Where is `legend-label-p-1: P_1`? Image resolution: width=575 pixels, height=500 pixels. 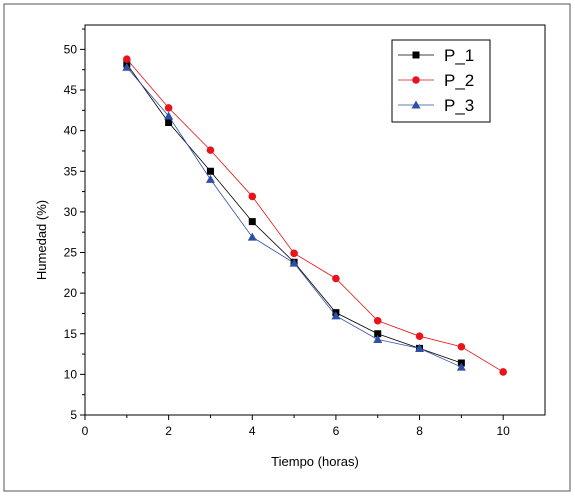
legend-label-p-1: P_1 is located at coordinates (459, 55).